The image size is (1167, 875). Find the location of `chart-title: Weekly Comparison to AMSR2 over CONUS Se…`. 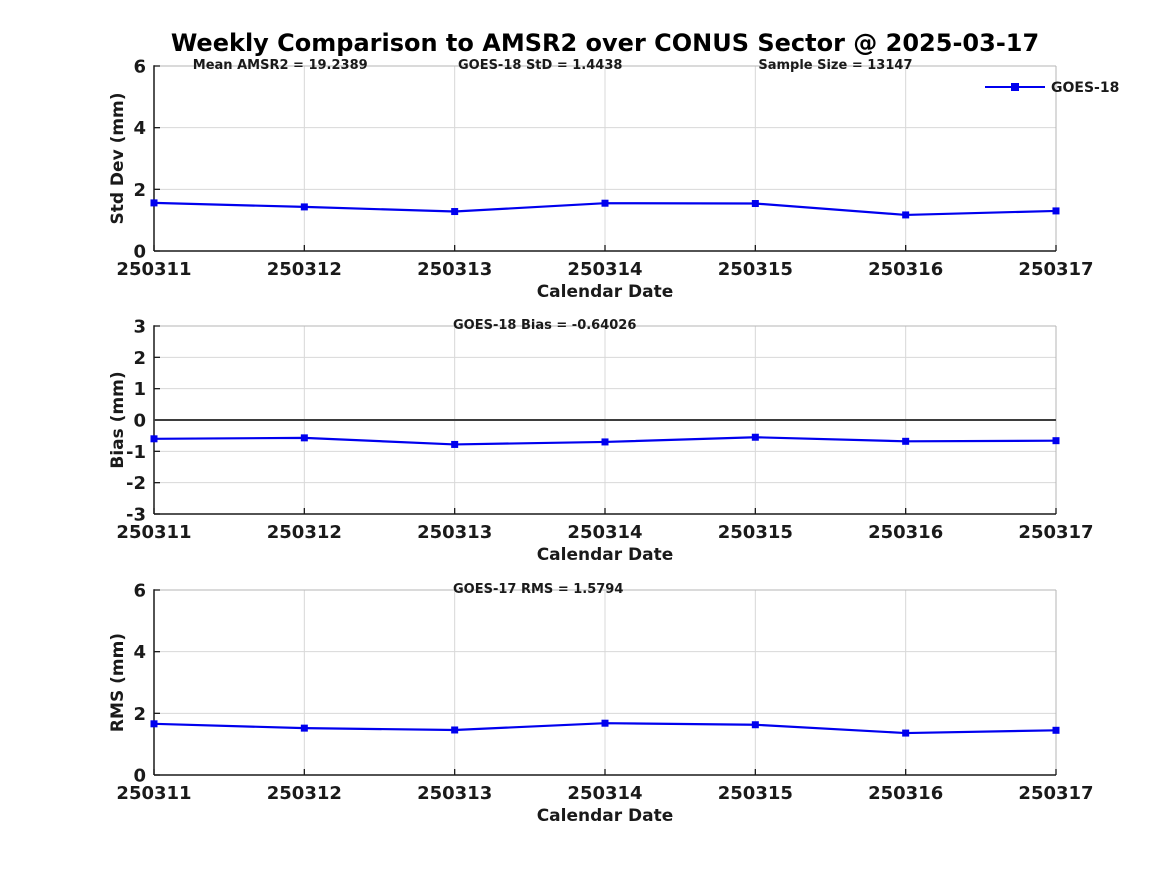

chart-title: Weekly Comparison to AMSR2 over CONUS Se… is located at coordinates (605, 43).